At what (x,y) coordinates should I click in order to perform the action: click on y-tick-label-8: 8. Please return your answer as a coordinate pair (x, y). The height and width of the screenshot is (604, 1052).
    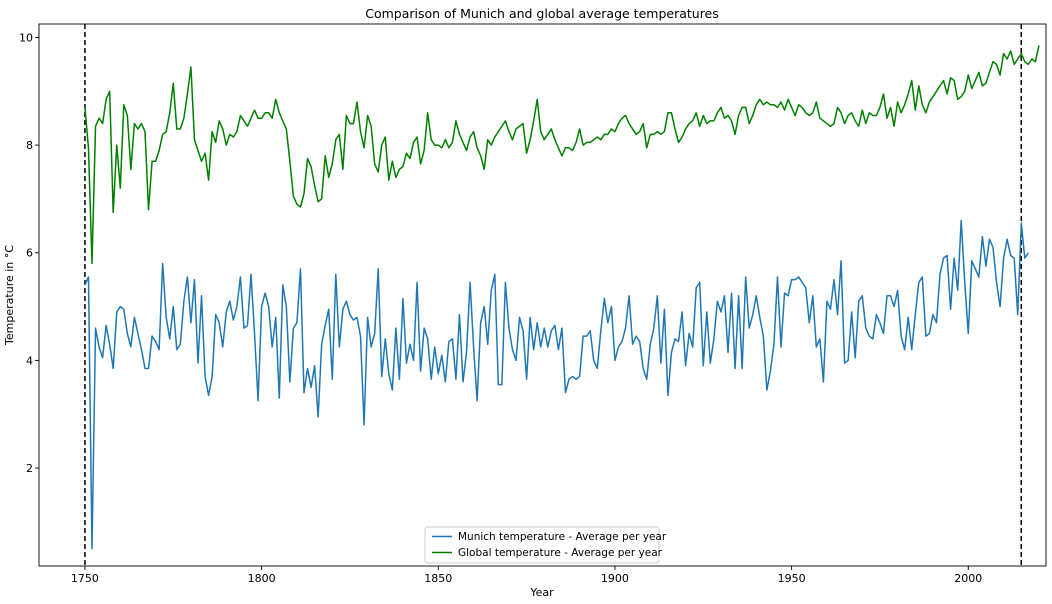
    Looking at the image, I should click on (29, 145).